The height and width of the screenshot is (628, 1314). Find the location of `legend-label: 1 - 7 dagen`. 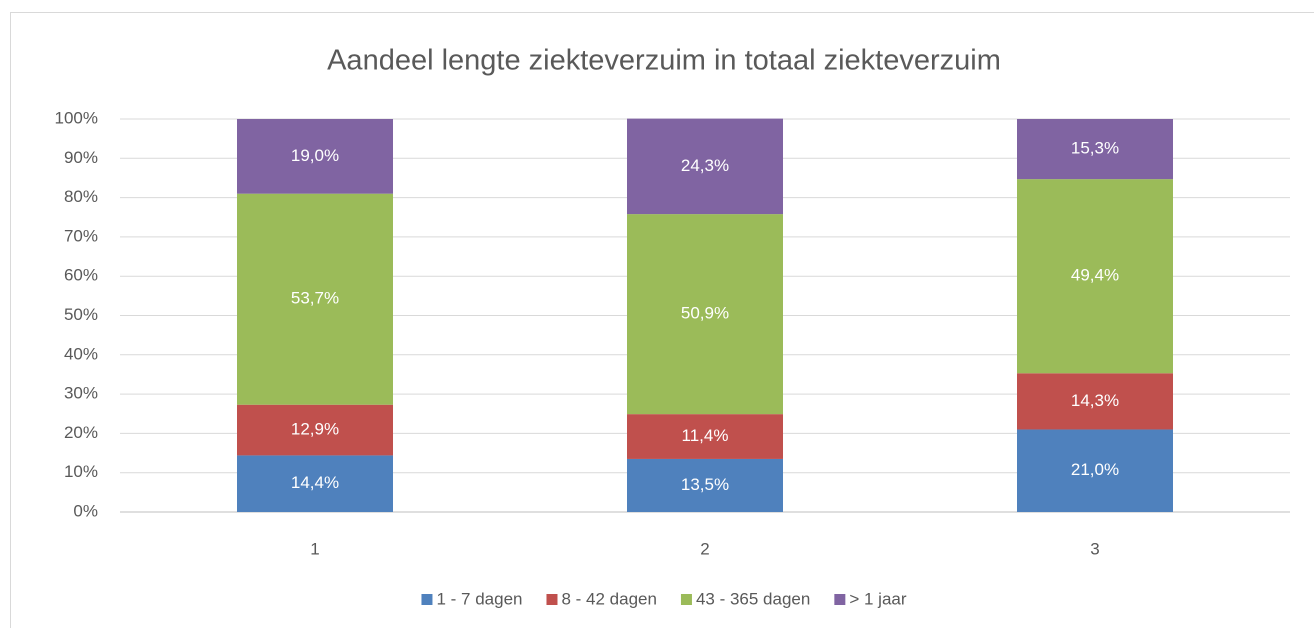

legend-label: 1 - 7 dagen is located at coordinates (479, 598).